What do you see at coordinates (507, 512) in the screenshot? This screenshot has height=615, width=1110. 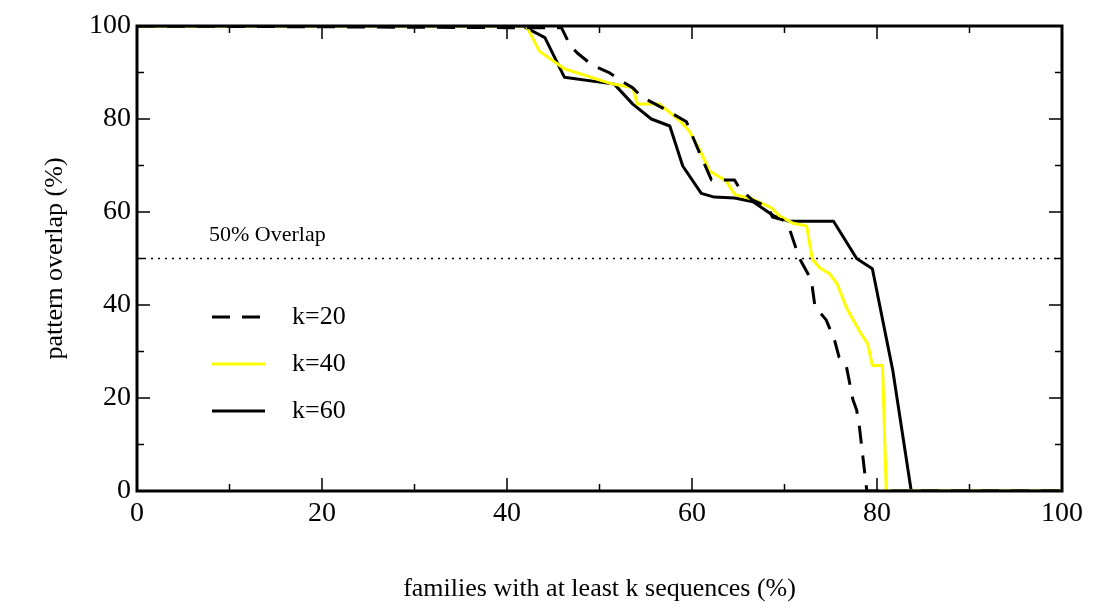 I see `x-tick-label: 40` at bounding box center [507, 512].